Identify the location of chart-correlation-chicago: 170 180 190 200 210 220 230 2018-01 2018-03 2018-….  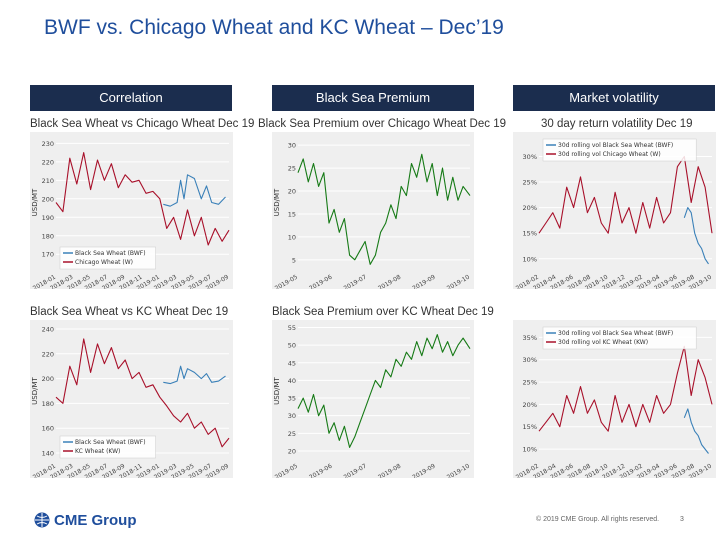
(131, 212).